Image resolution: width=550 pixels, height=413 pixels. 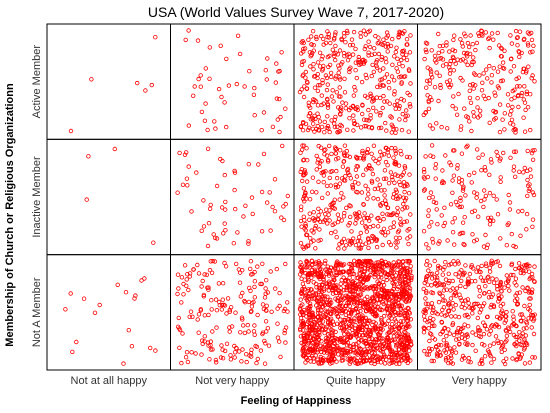 I want to click on x-tick-label: Not very happy, so click(x=232, y=381).